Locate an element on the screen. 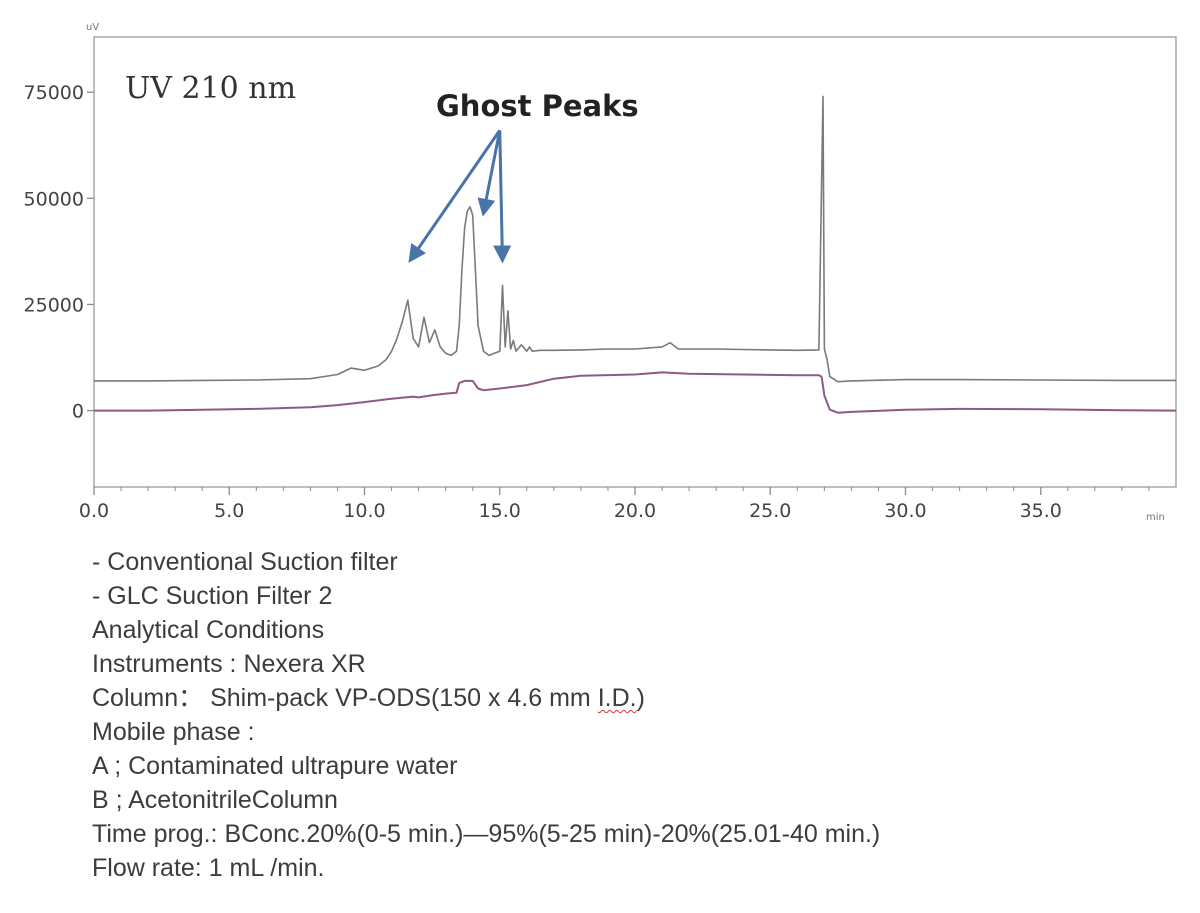 The image size is (1200, 913). instruments-line: Instruments : Nexera XR is located at coordinates (229, 664).